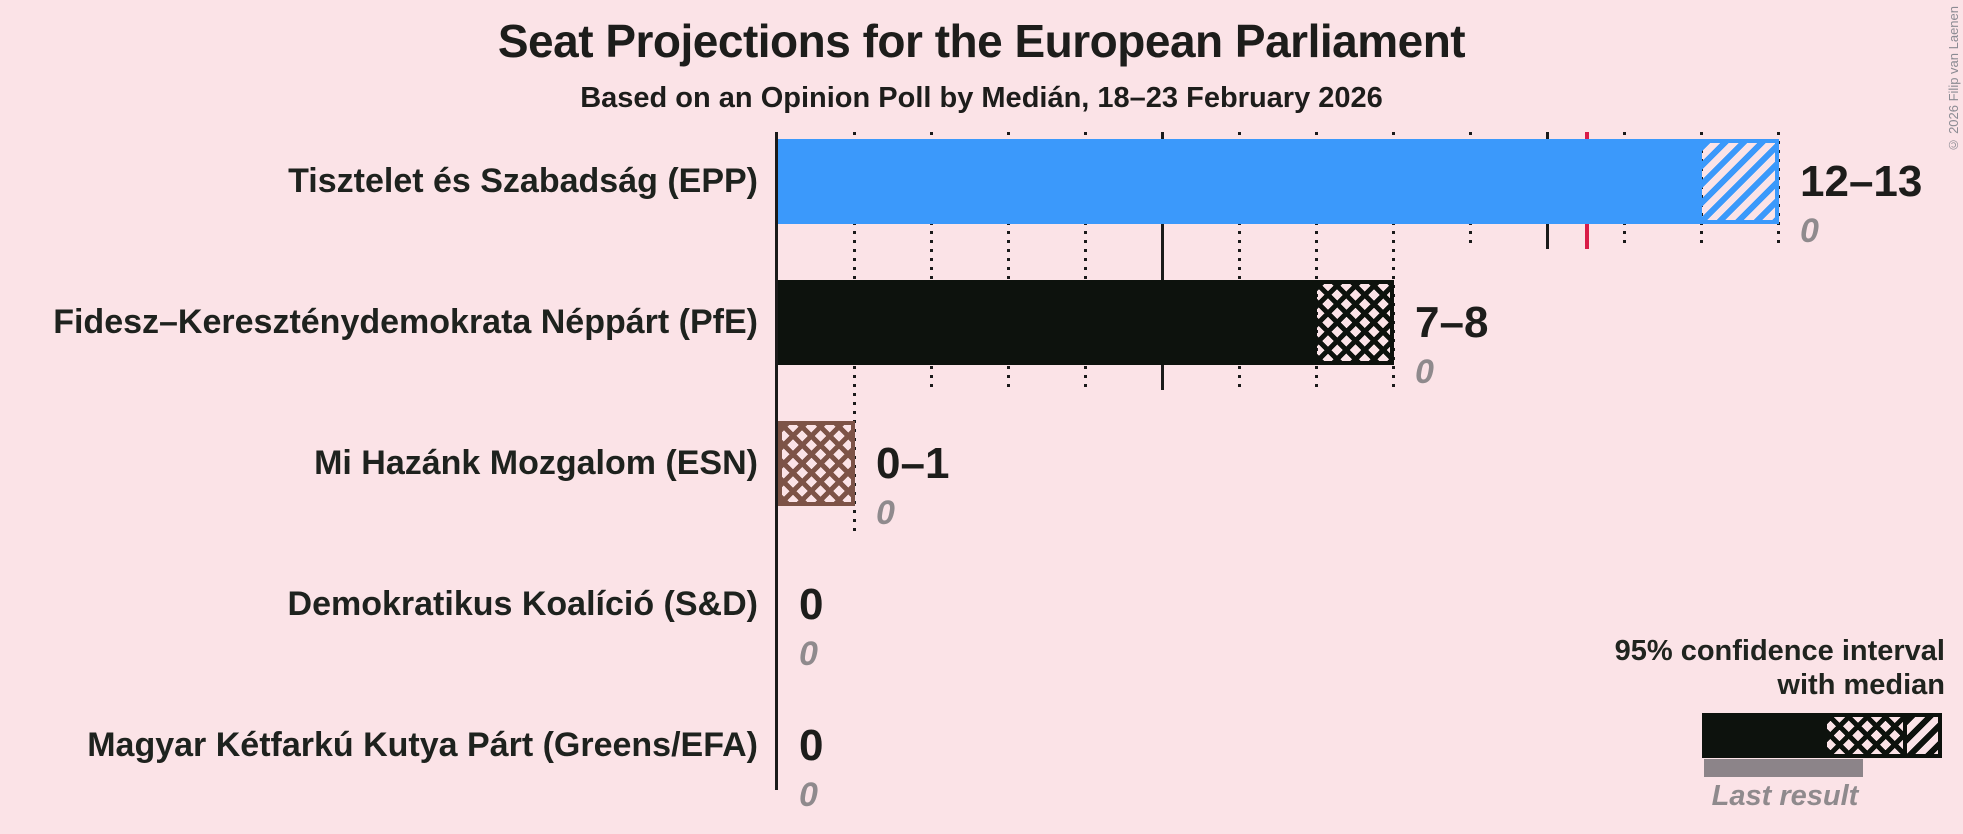 This screenshot has width=1963, height=834. What do you see at coordinates (1452, 322) in the screenshot?
I see `seat-projection-label: 7–8` at bounding box center [1452, 322].